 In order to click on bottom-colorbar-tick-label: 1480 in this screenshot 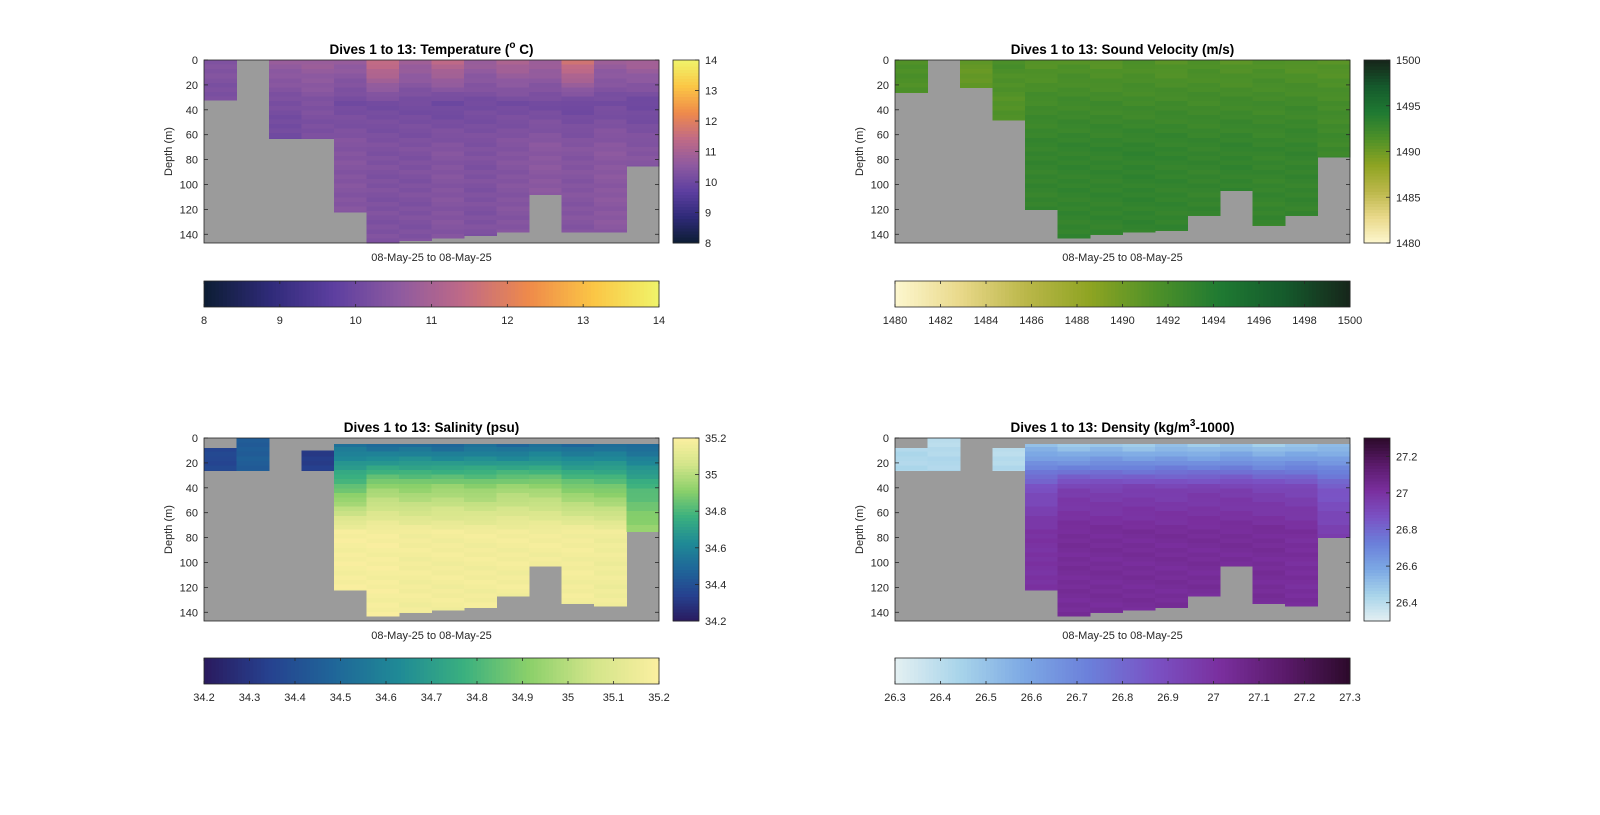, I will do `click(895, 321)`.